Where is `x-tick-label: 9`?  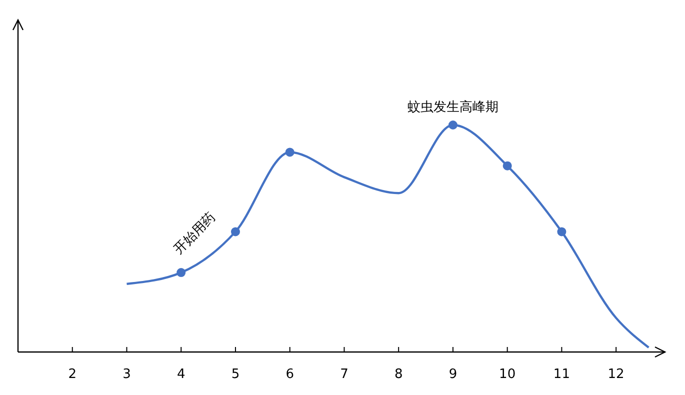
x-tick-label: 9 is located at coordinates (453, 374).